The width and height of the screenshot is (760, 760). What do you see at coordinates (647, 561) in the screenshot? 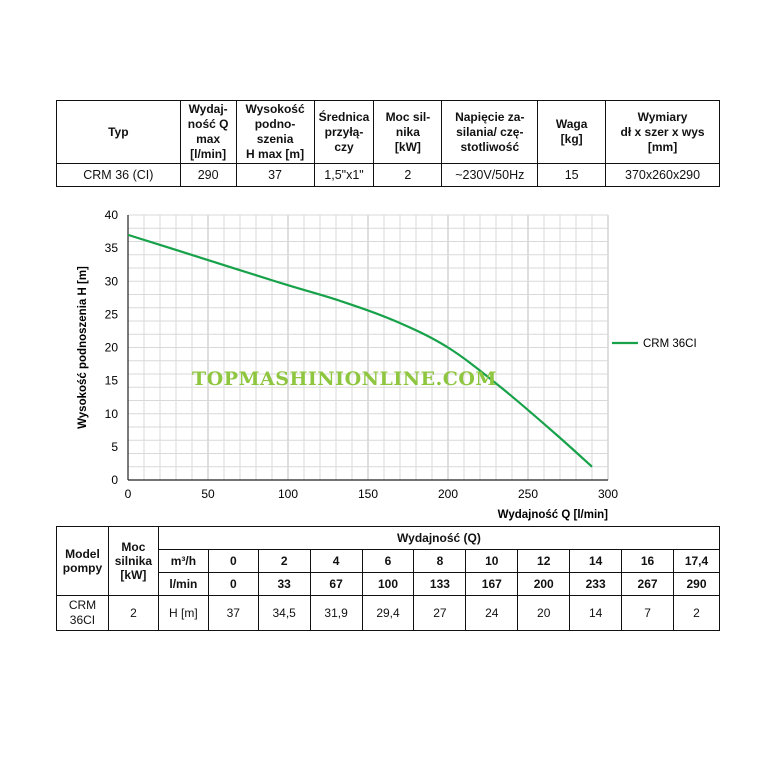
I see `m3h-cell: 16` at bounding box center [647, 561].